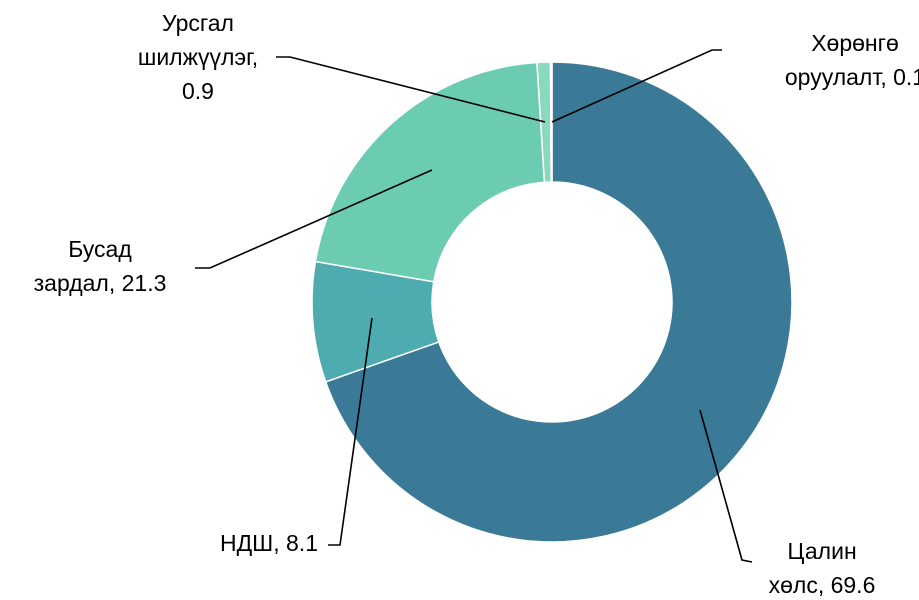 This screenshot has width=919, height=600. Describe the element at coordinates (198, 57) in the screenshot. I see `data-label: шилжүүлэг,` at that location.